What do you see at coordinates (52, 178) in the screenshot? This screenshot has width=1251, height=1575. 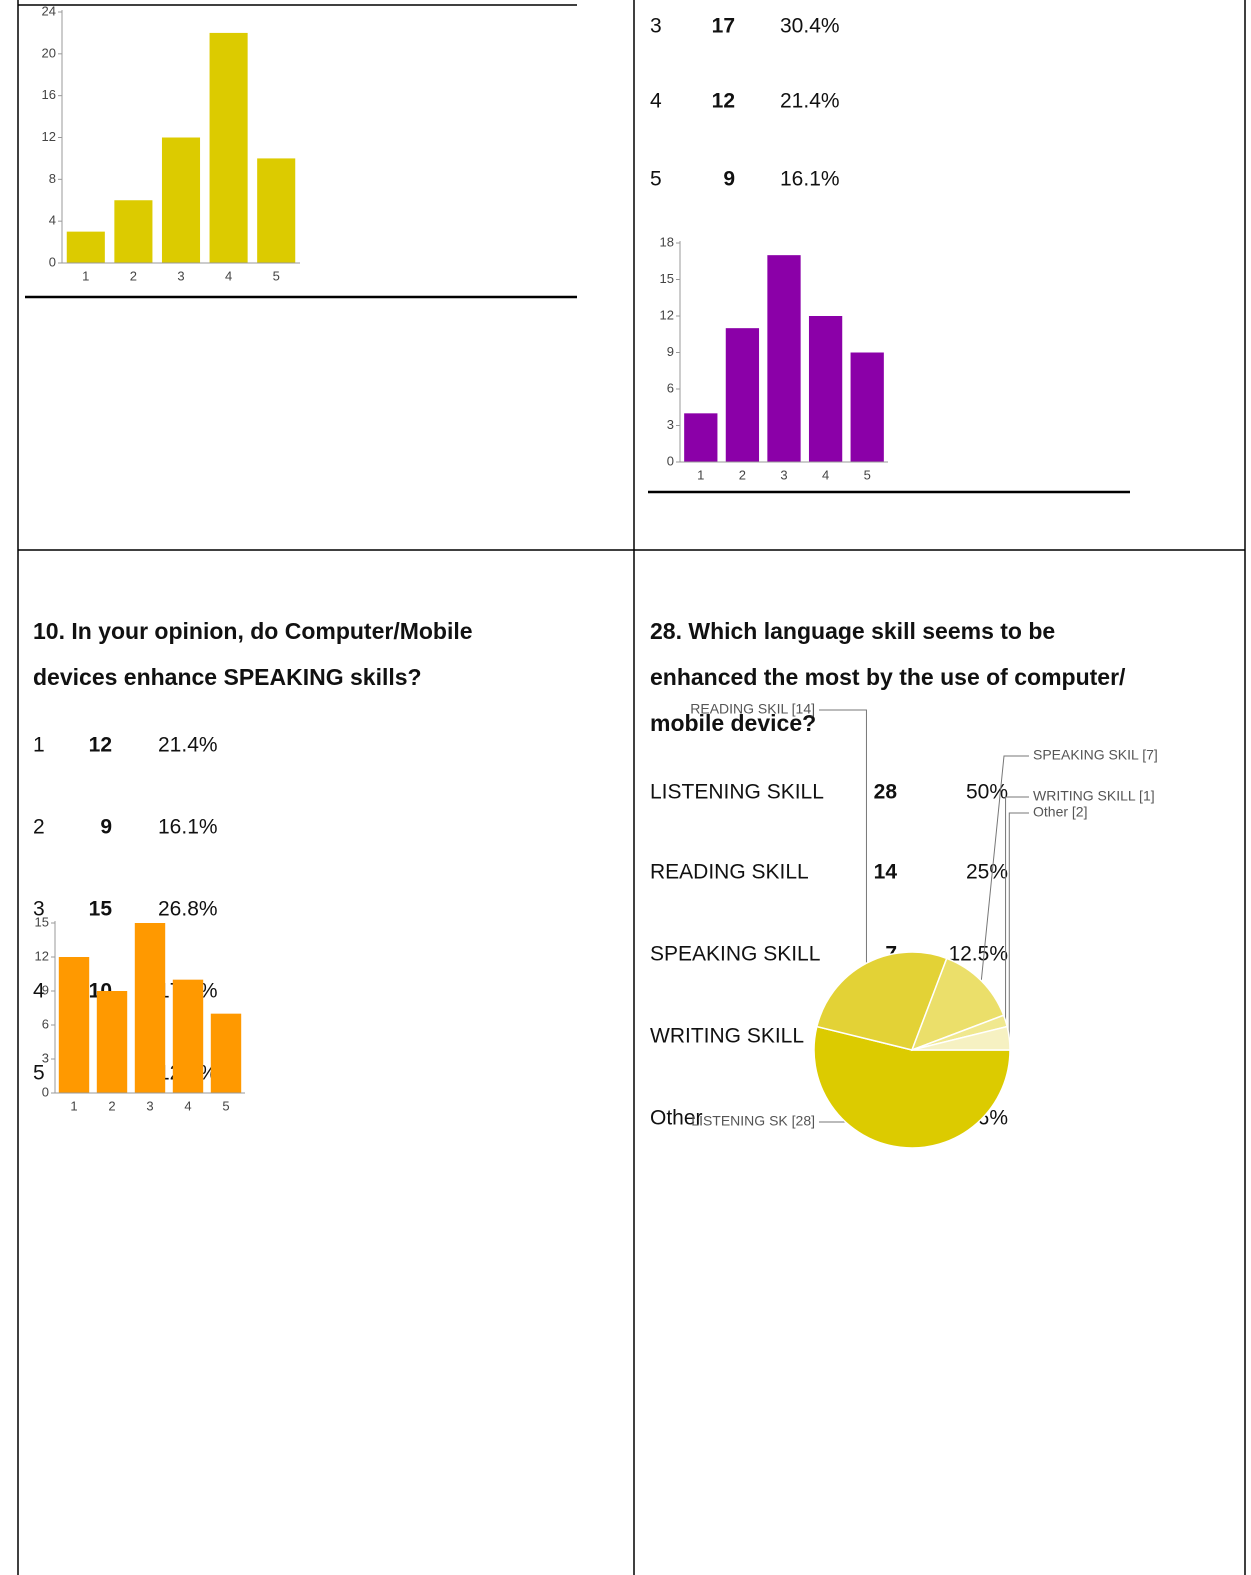 I see `y-tick-label: 8` at bounding box center [52, 178].